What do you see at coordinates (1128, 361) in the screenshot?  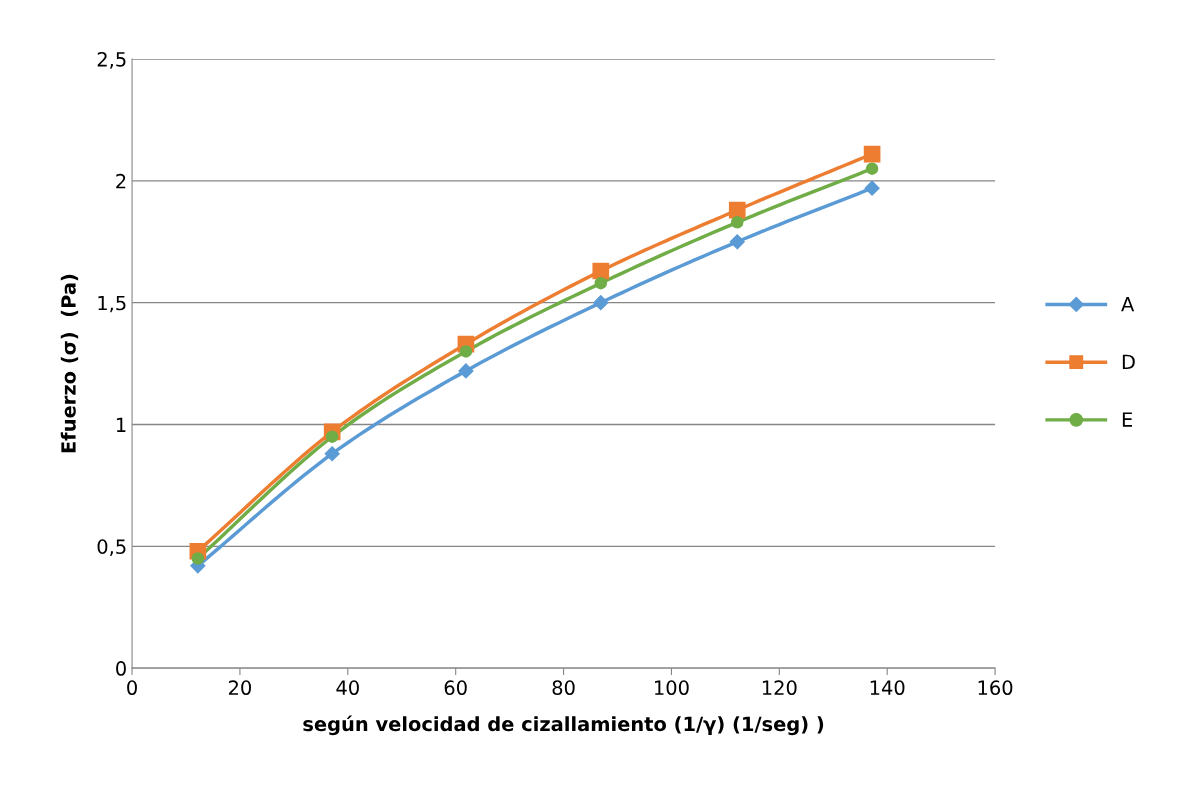 I see `legend-label: D` at bounding box center [1128, 361].